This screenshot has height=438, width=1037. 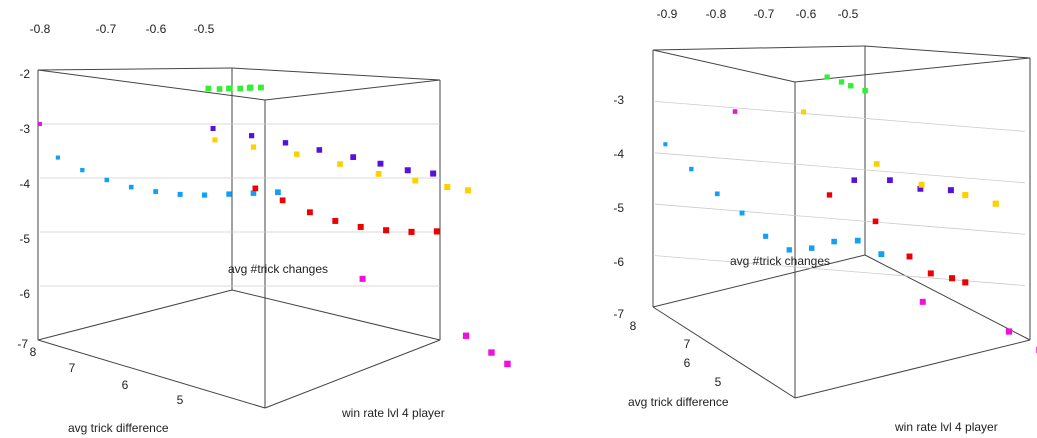 I want to click on z-tick-labels: -2 -3 -4 -5 -6 -7, so click(x=23, y=209).